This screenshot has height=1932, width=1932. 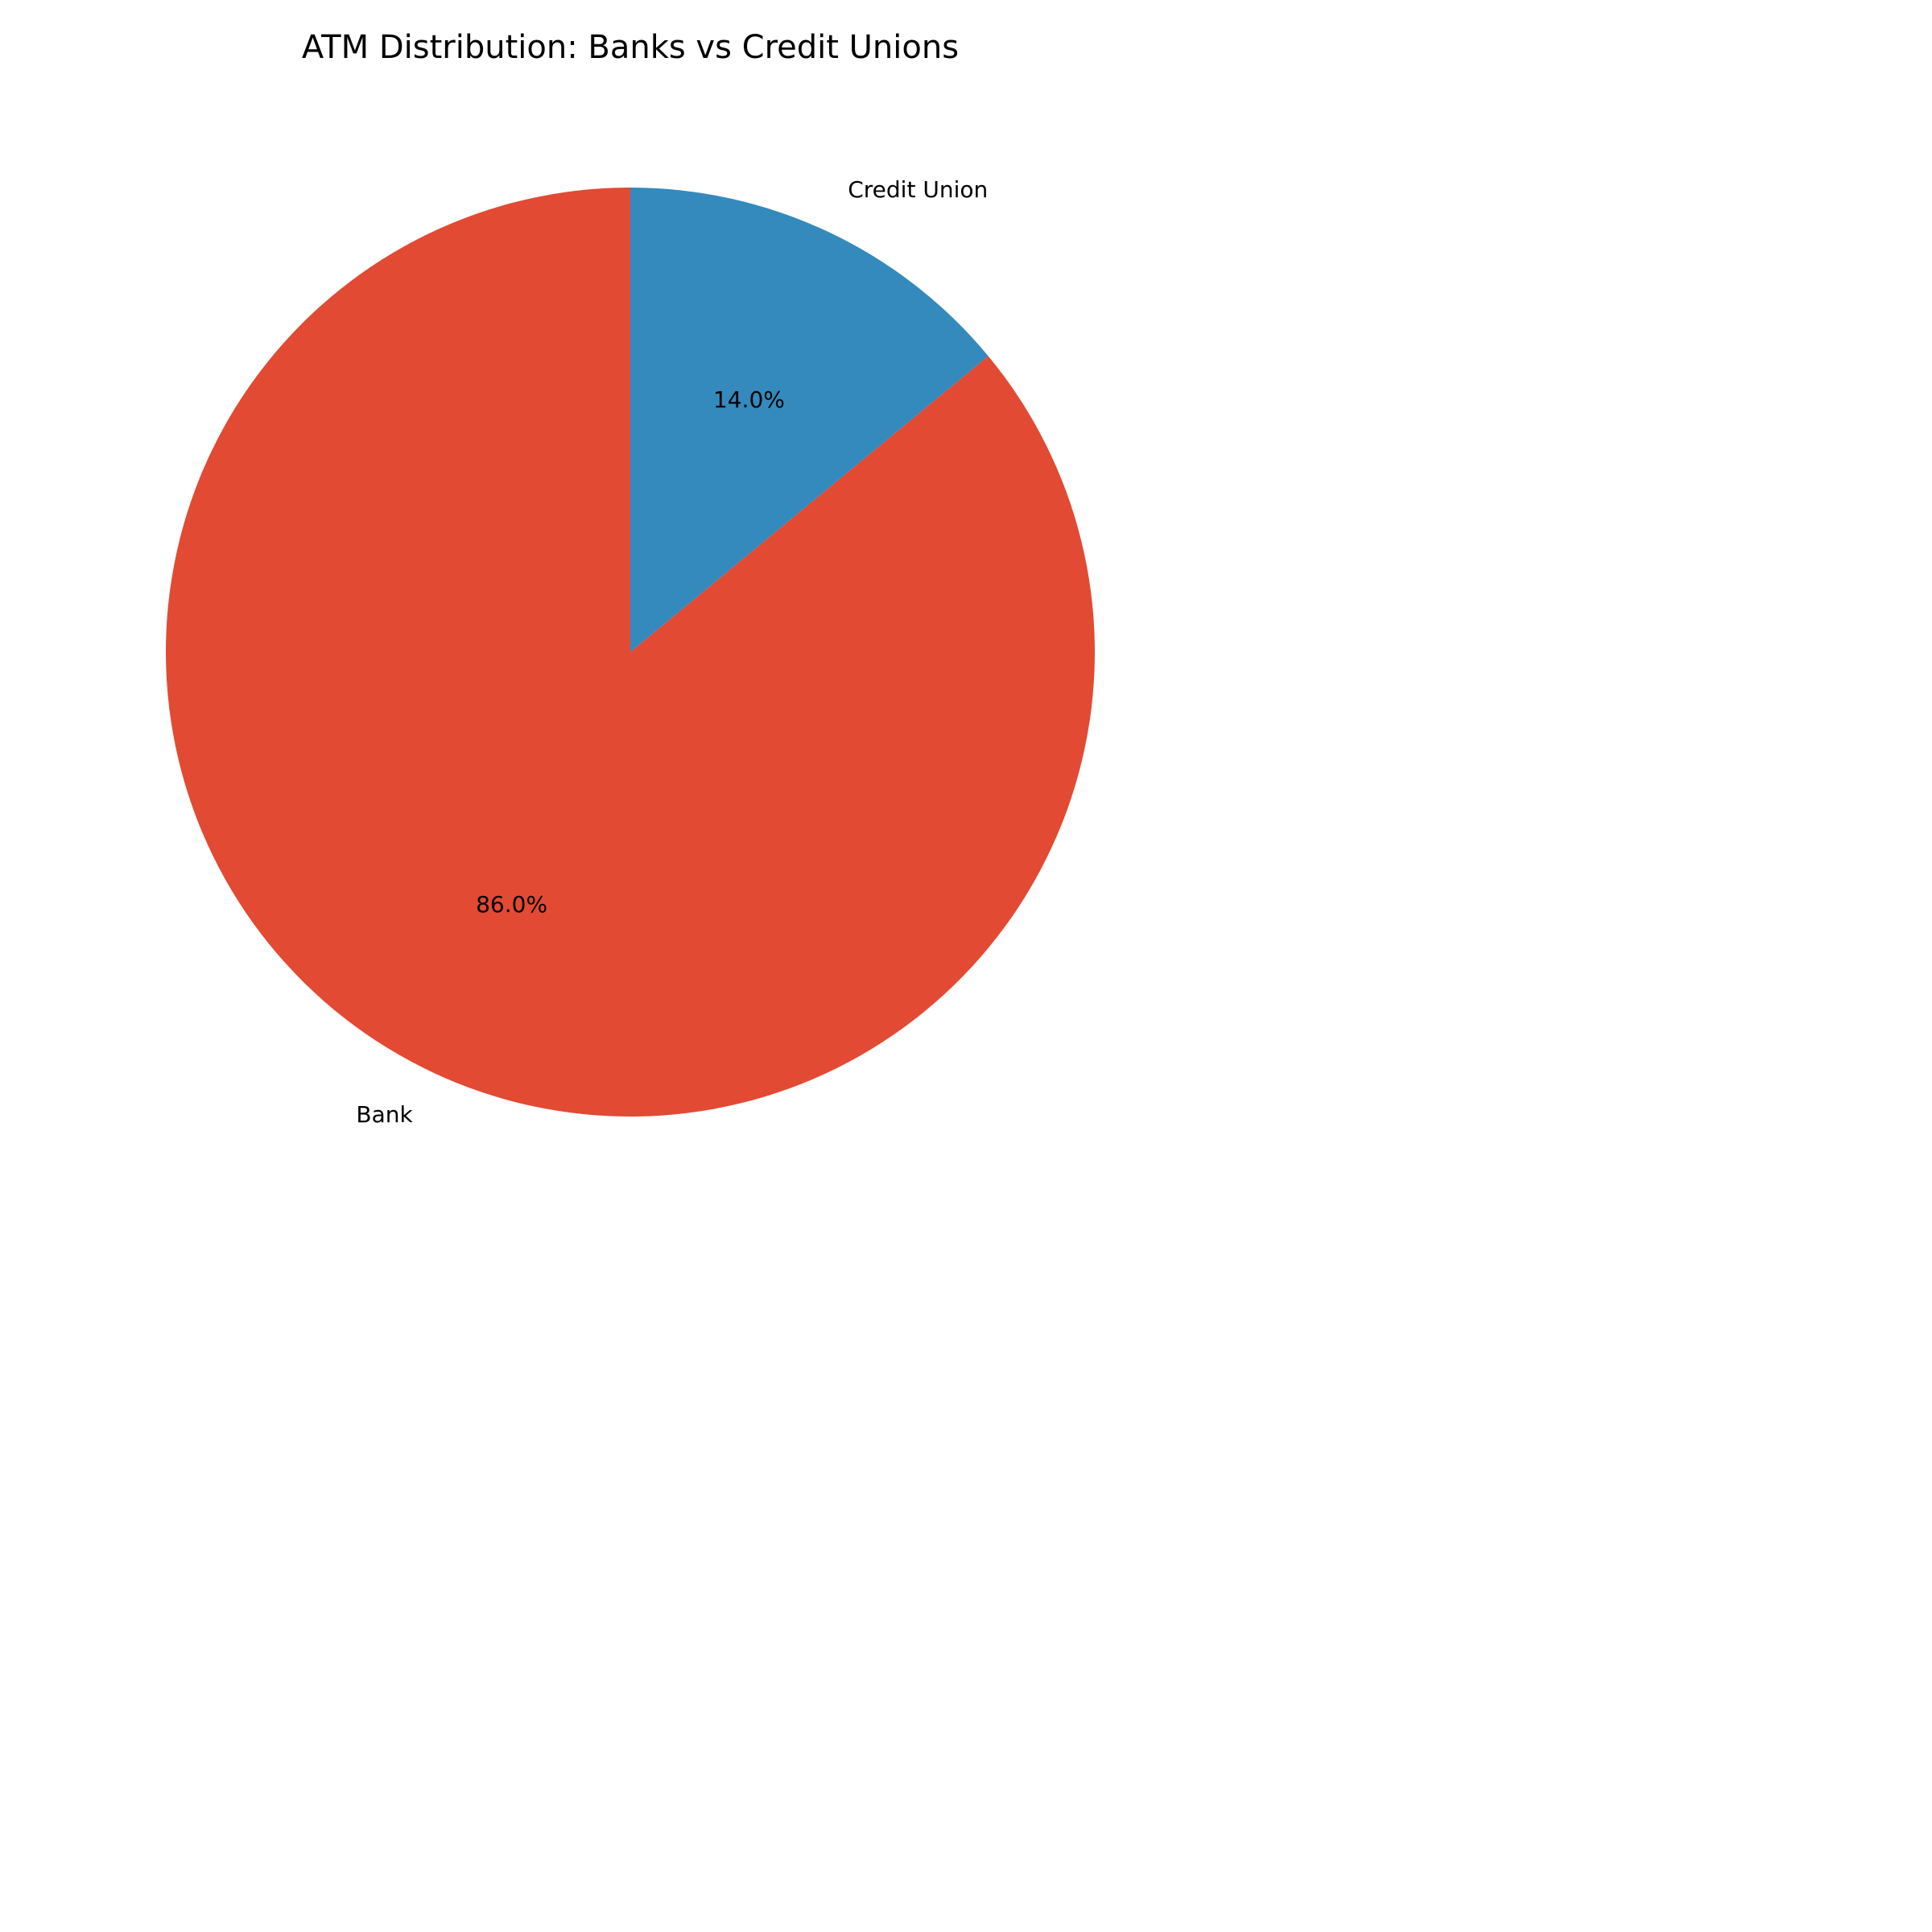 I want to click on pie-slice-credit-union, so click(x=809, y=419).